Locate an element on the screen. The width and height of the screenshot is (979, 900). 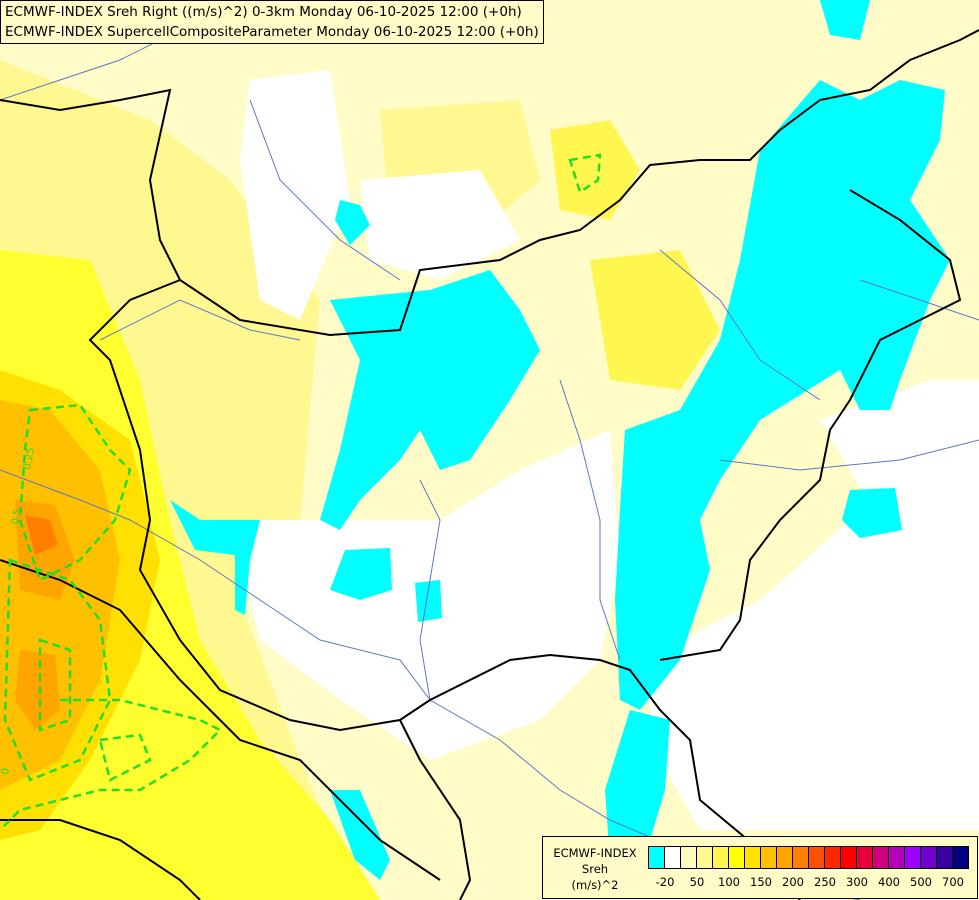
legend-label: 100 is located at coordinates (729, 882).